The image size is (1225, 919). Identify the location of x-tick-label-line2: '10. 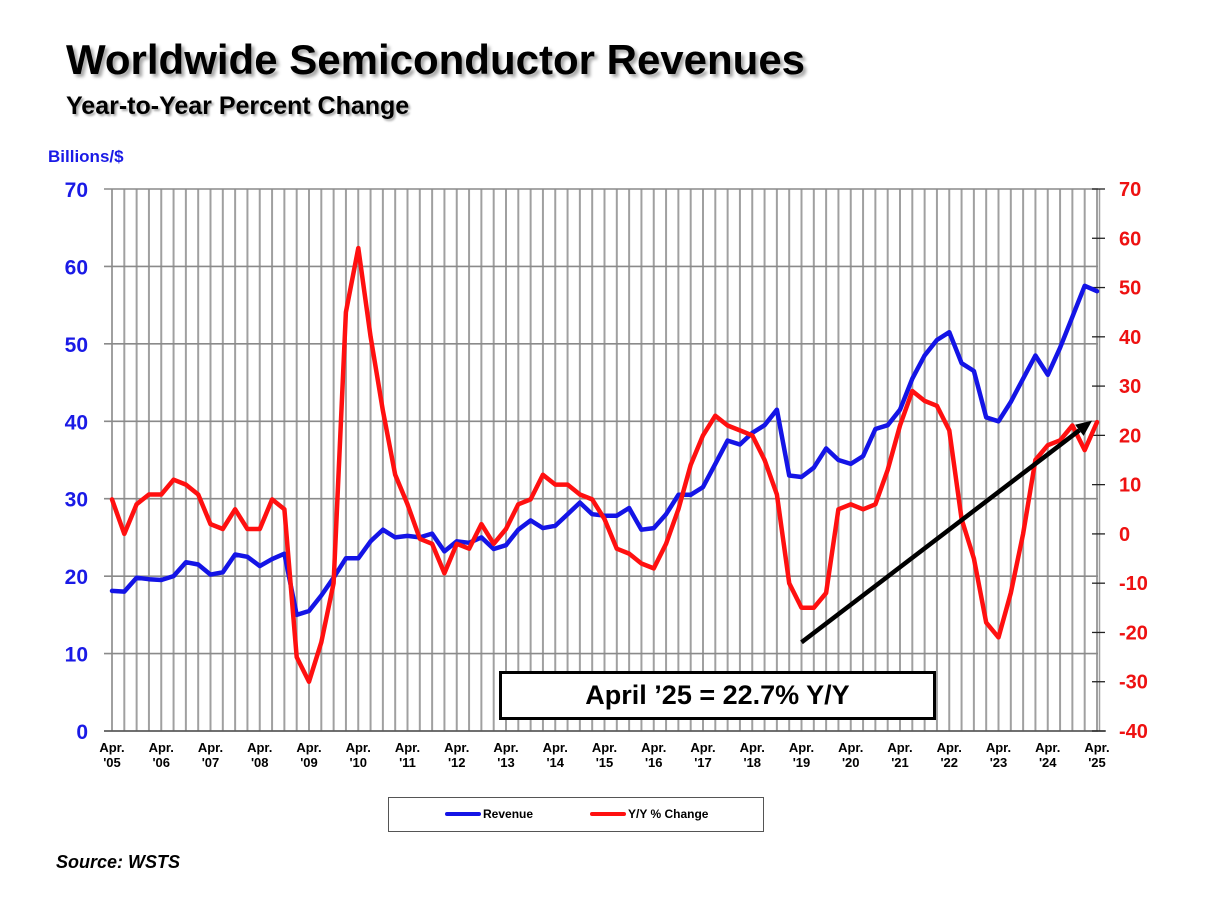
(358, 762).